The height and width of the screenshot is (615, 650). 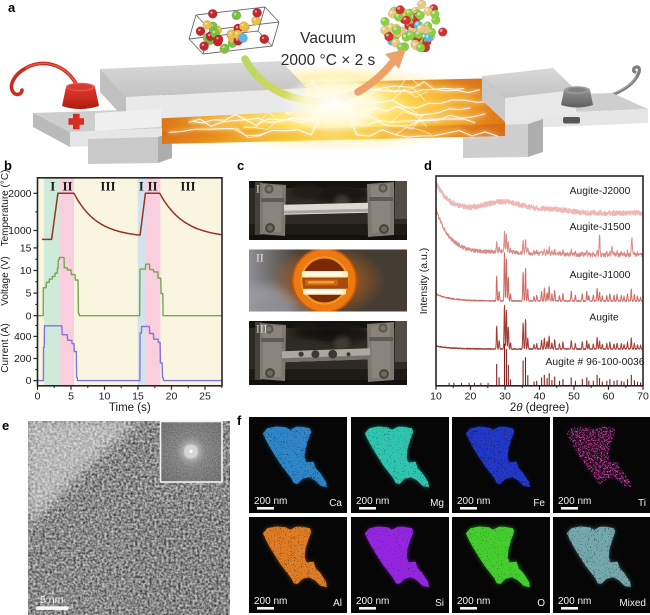 What do you see at coordinates (594, 362) in the screenshot?
I see `svg-text: Augite # 96-100-0036` at bounding box center [594, 362].